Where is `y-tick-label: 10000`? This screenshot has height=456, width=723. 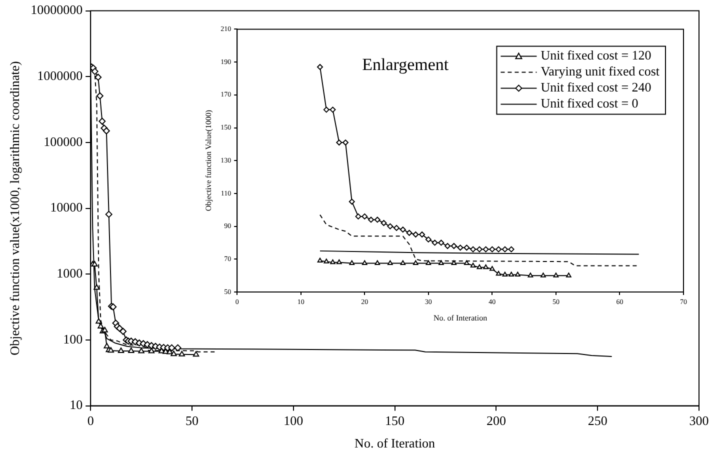 y-tick-label: 10000 is located at coordinates (66, 207).